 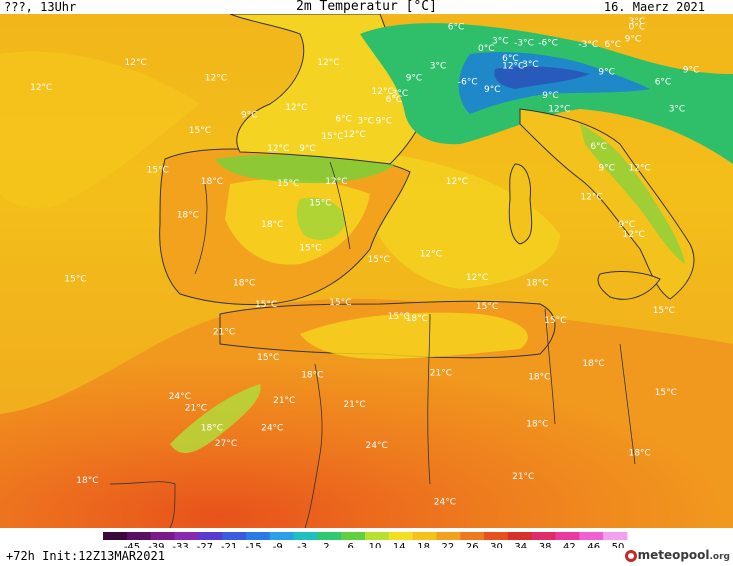 What do you see at coordinates (132, 545) in the screenshot?
I see `colorbar-tick-label: -45` at bounding box center [132, 545].